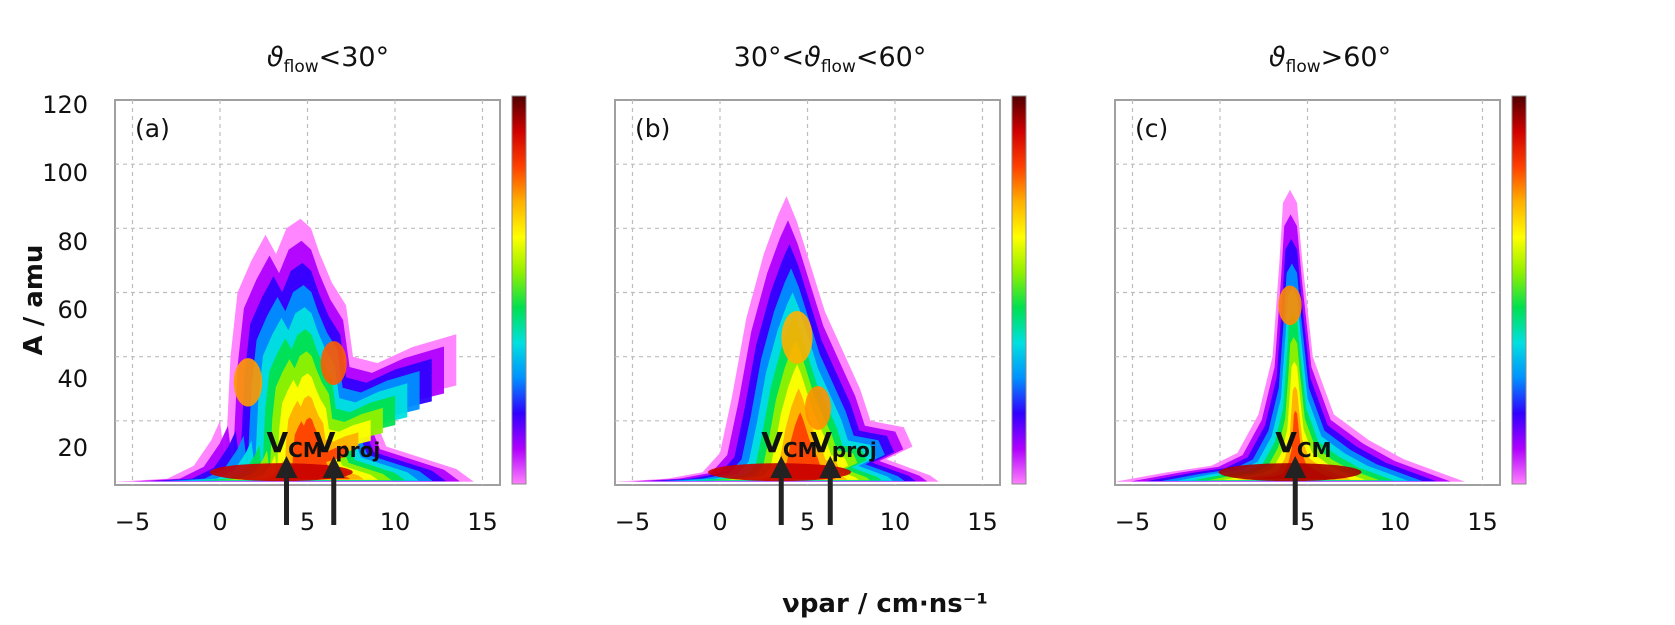 The height and width of the screenshot is (625, 1675). What do you see at coordinates (354, 57) in the screenshot?
I see `title-suffix: <30°` at bounding box center [354, 57].